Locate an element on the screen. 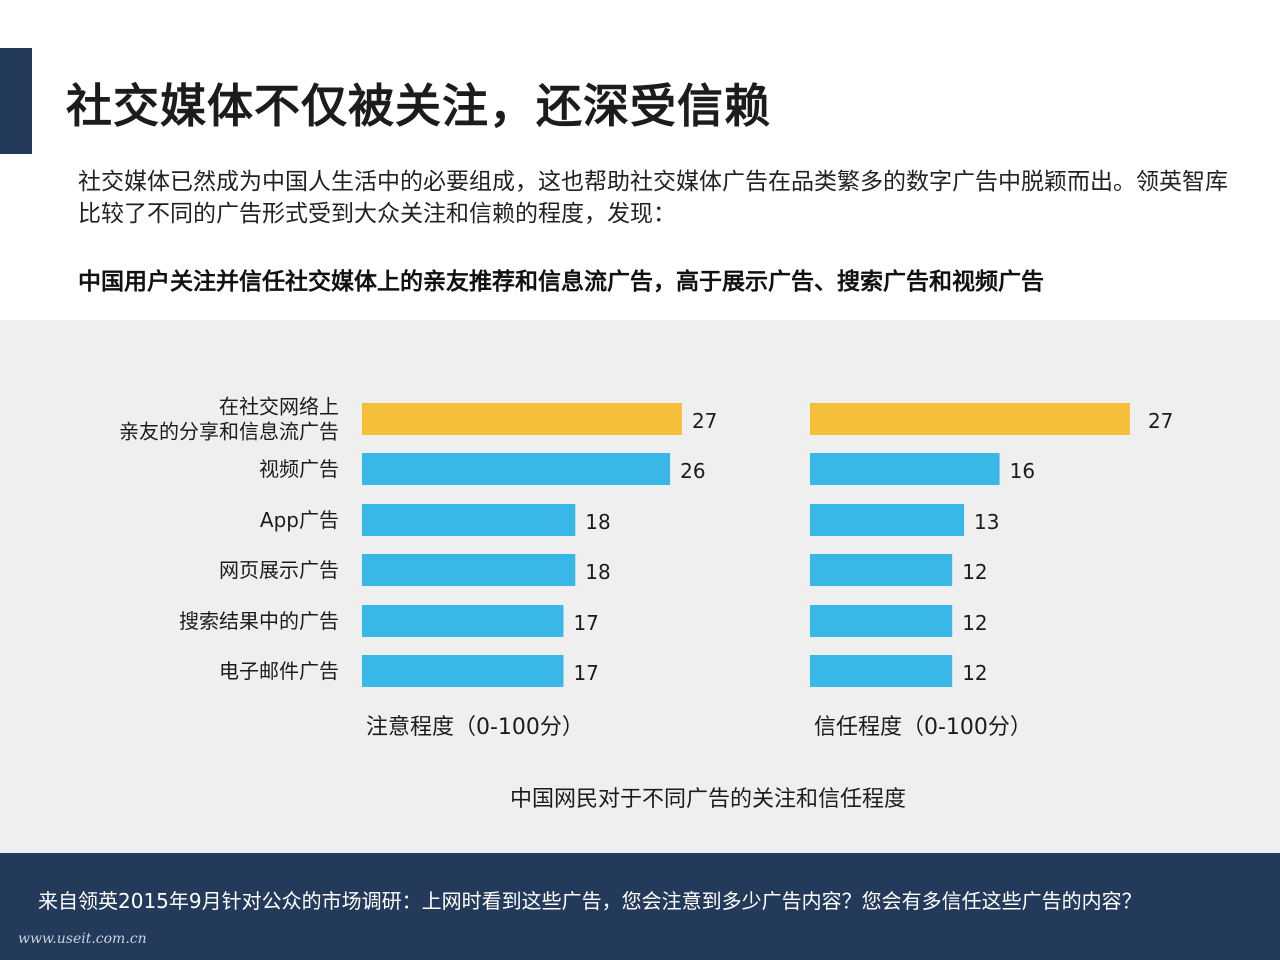  category-label: 电子邮件广告 is located at coordinates (279, 671).